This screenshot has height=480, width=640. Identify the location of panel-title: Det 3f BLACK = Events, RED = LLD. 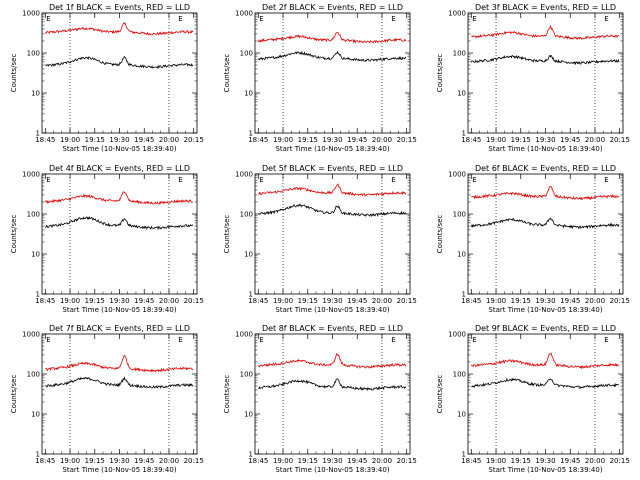
(545, 7).